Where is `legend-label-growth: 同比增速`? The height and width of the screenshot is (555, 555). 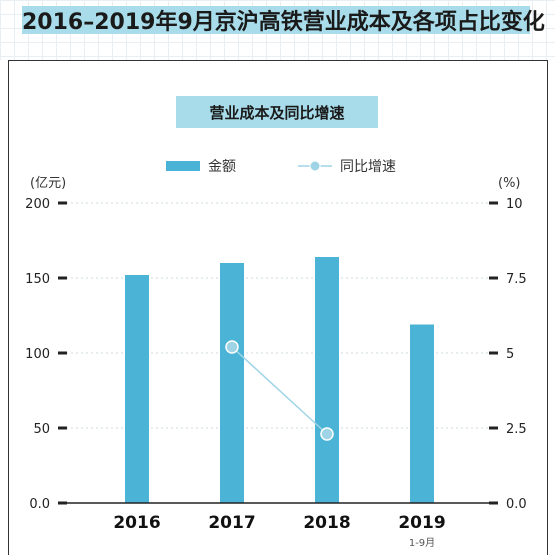 legend-label-growth: 同比增速 is located at coordinates (368, 167).